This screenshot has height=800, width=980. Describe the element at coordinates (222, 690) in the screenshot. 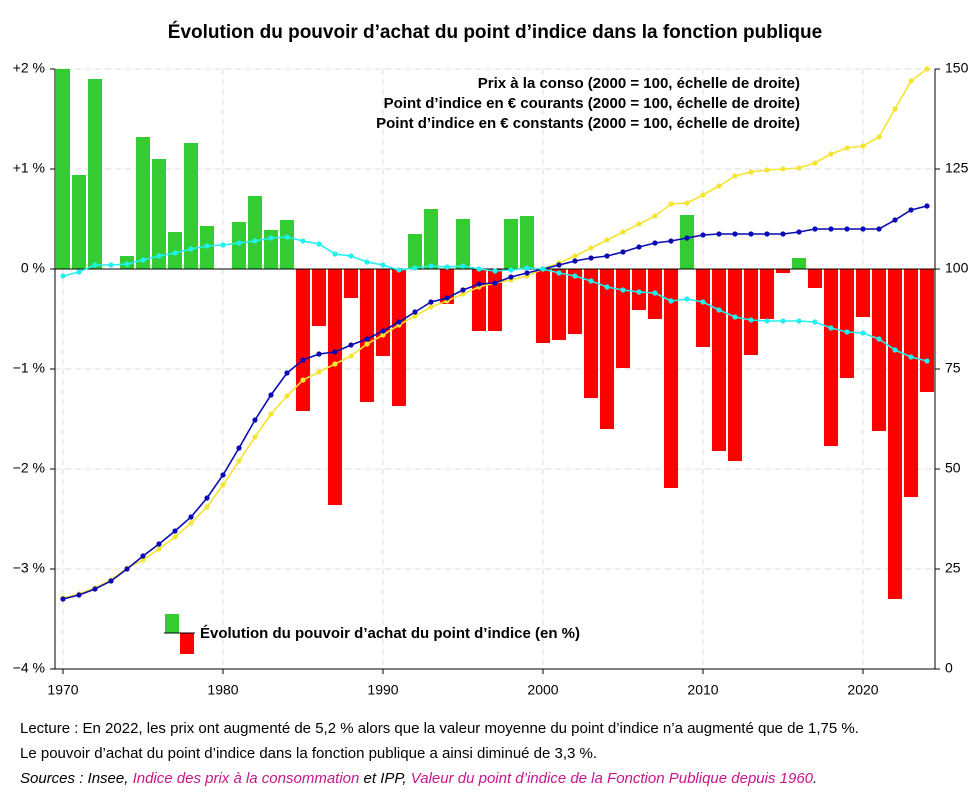

I see `x-tick-label: 1980` at that location.